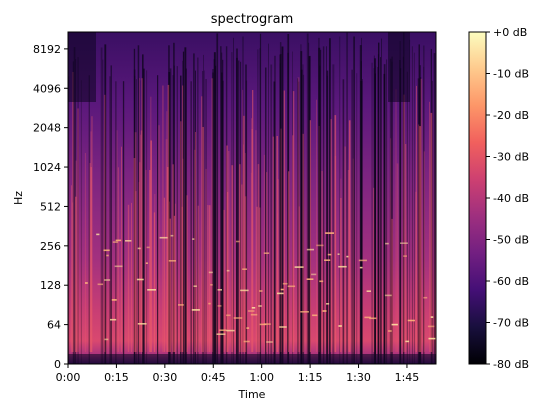  Describe the element at coordinates (47, 49) in the screenshot. I see `y-tick-label: 8192` at that location.